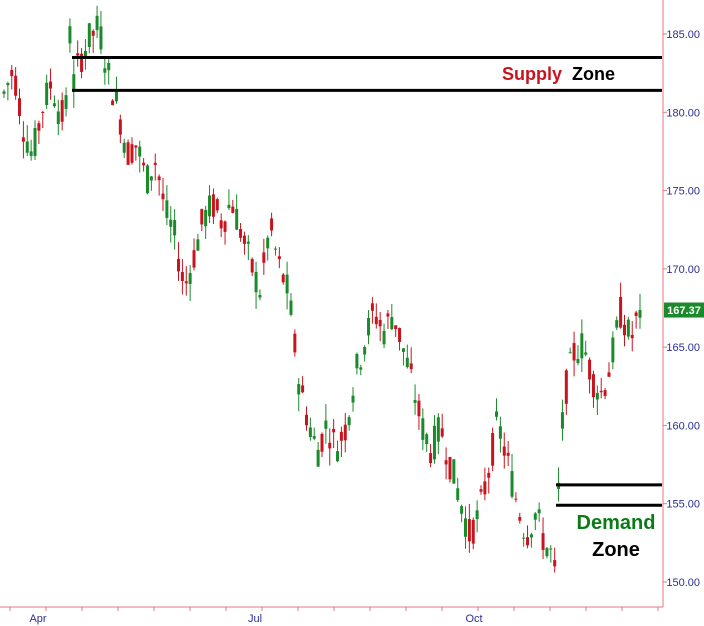 This screenshot has height=626, width=704. Describe the element at coordinates (593, 74) in the screenshot. I see `supply-zone-word: Zone` at that location.